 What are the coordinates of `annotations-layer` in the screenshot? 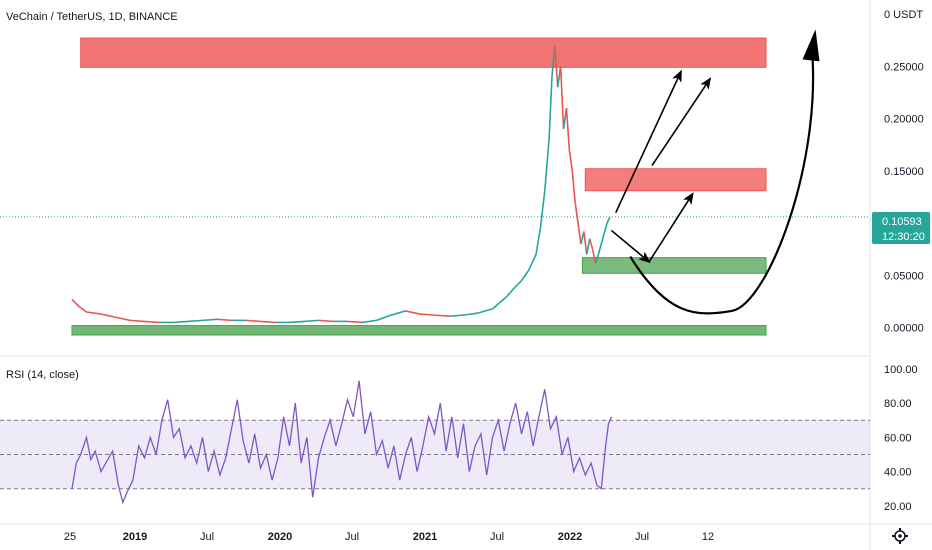 It's located at (715, 172).